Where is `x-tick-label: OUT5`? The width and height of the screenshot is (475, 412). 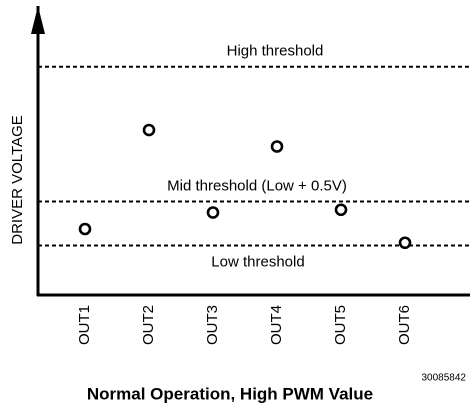
x-tick-label: OUT5 is located at coordinates (340, 325).